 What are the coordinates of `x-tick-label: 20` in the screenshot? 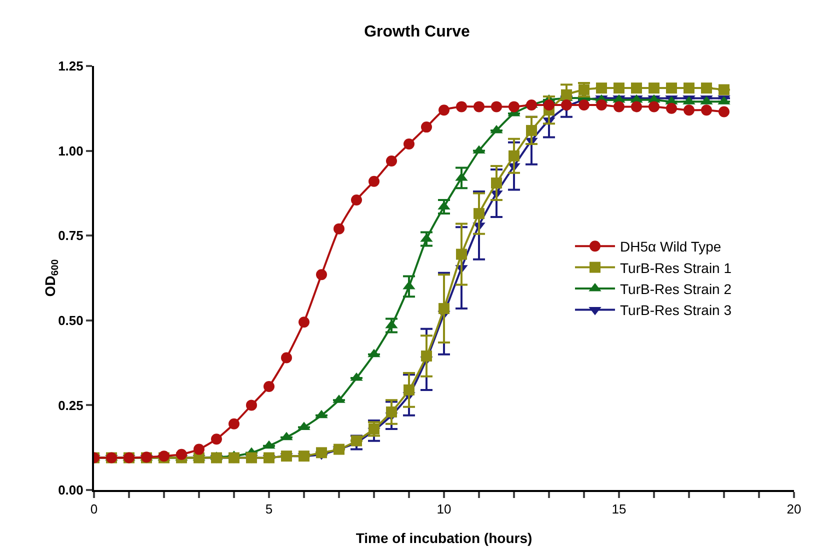 It's located at (794, 509).